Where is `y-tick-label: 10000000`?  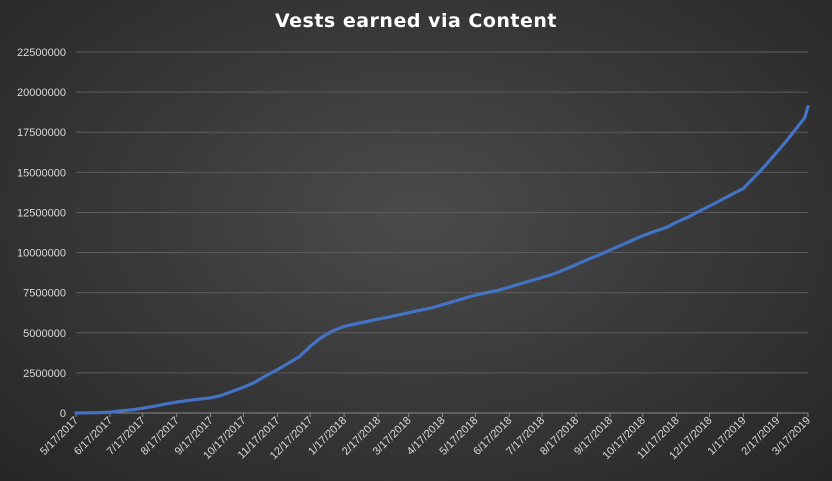 y-tick-label: 10000000 is located at coordinates (41, 254).